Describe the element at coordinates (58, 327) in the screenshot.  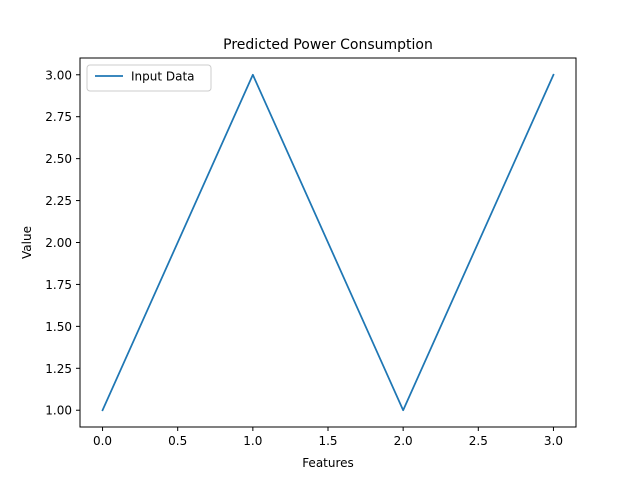
I see `y-tick-label: 1.50` at that location.